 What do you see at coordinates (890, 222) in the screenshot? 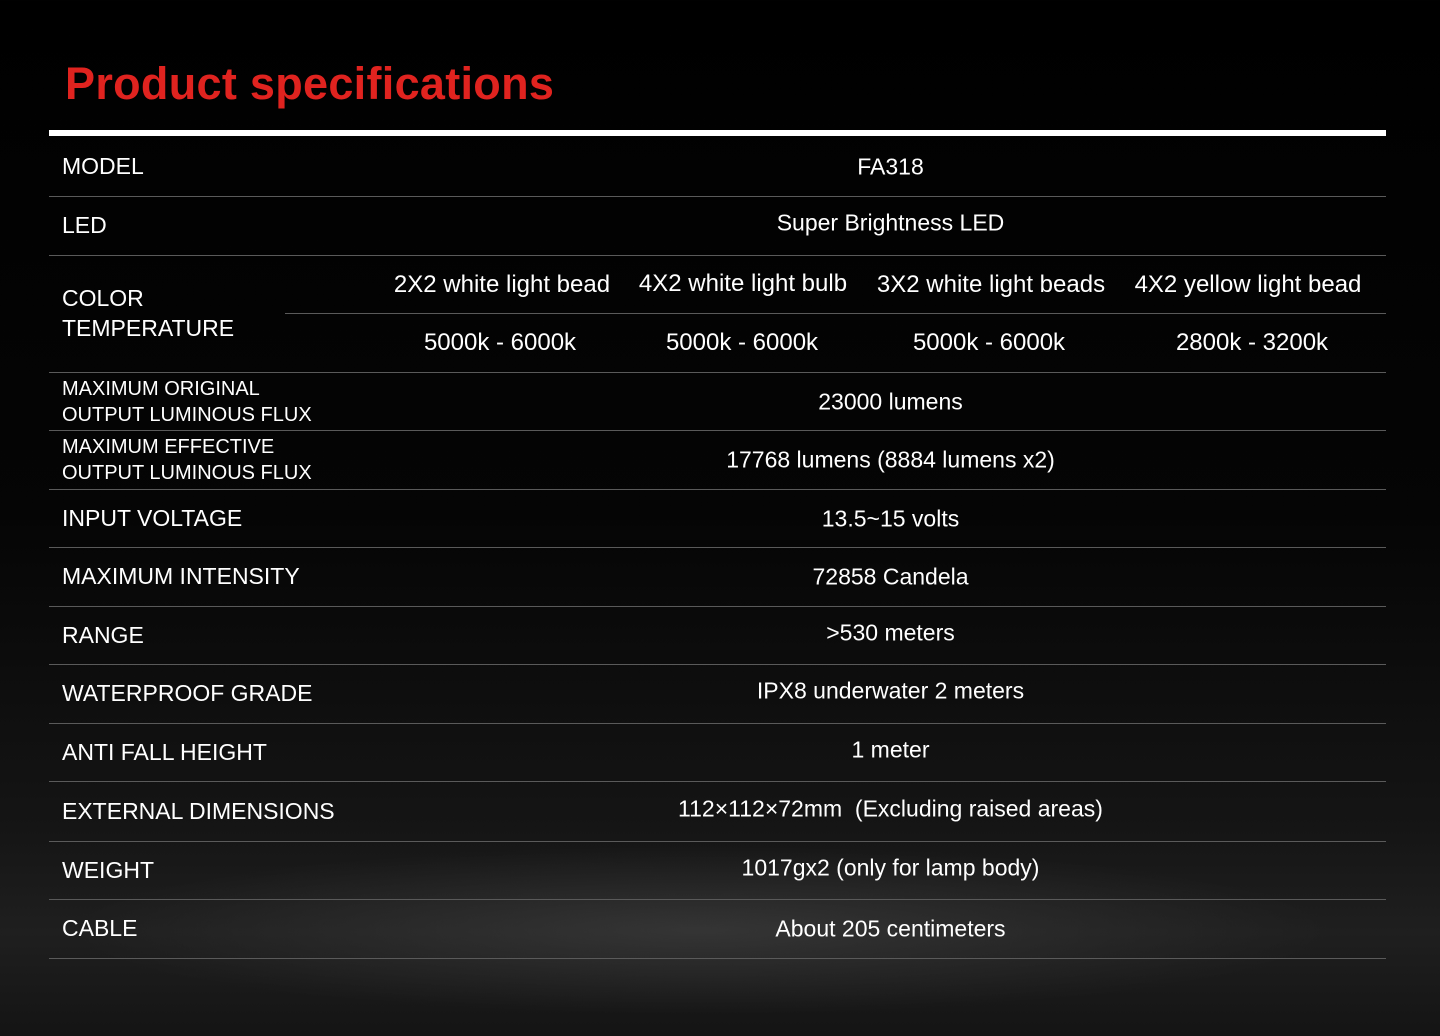
I see `spec-value: Super Brightness LED` at bounding box center [890, 222].